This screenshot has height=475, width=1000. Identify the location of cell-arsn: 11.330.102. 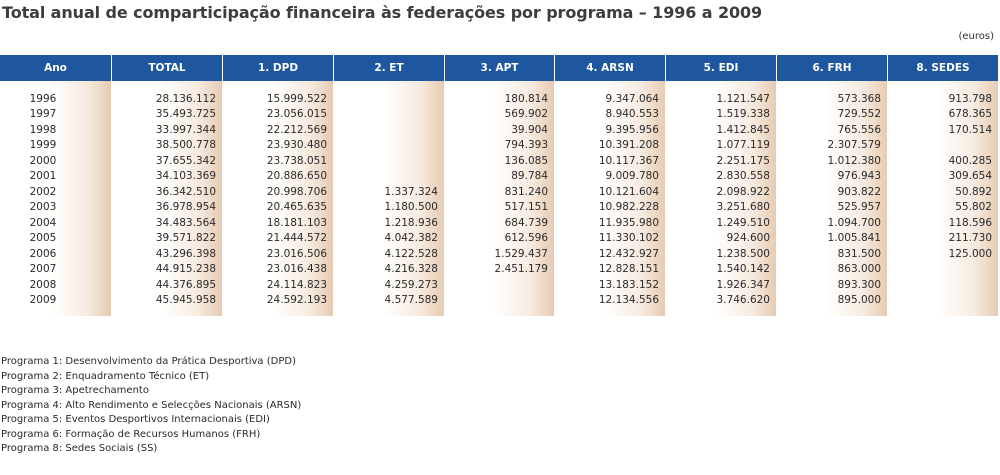
(609, 238).